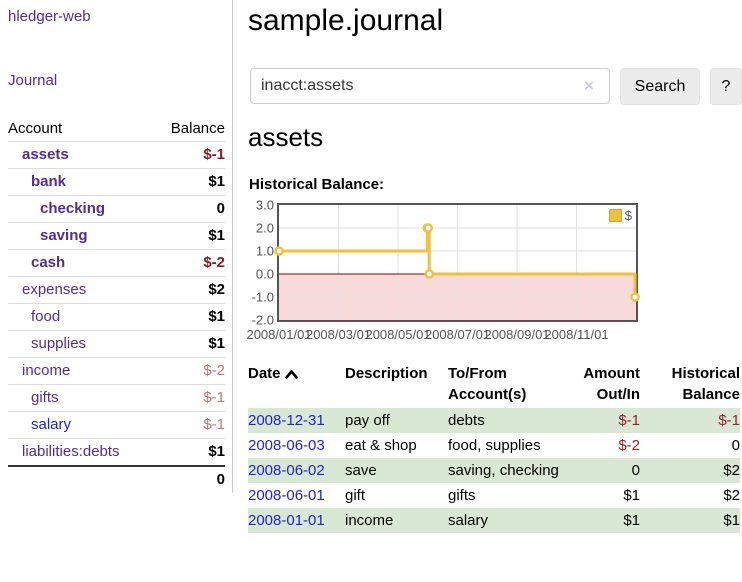  Describe the element at coordinates (576, 334) in the screenshot. I see `x-tick-label: 2008/11/01` at that location.